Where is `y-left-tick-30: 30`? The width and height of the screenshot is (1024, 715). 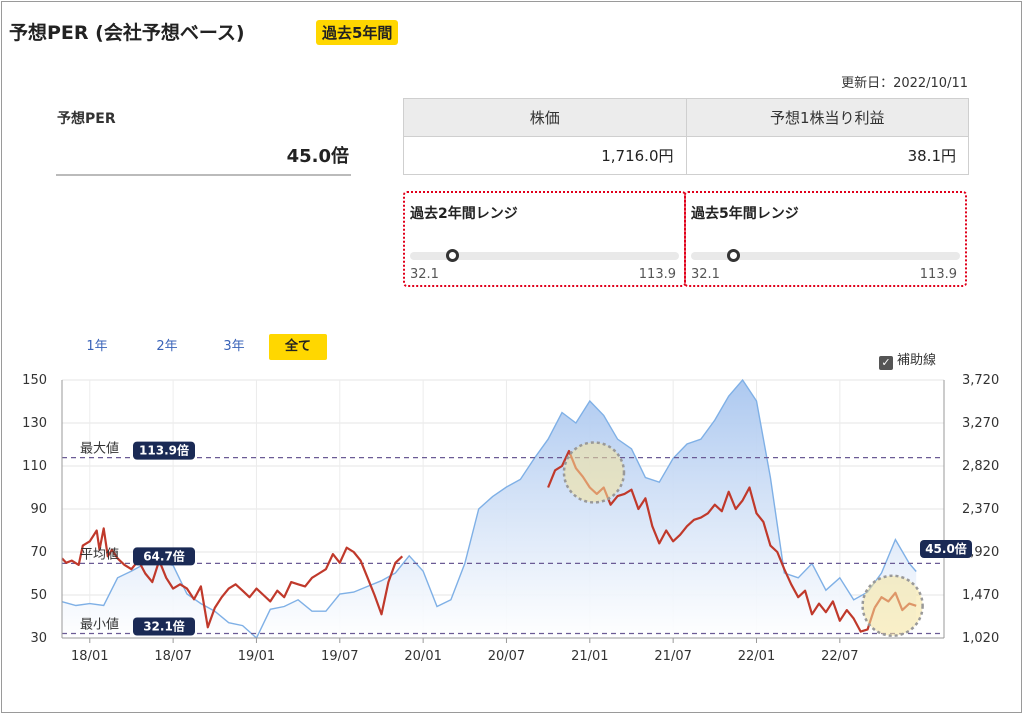
y-left-tick-30: 30 is located at coordinates (38, 638).